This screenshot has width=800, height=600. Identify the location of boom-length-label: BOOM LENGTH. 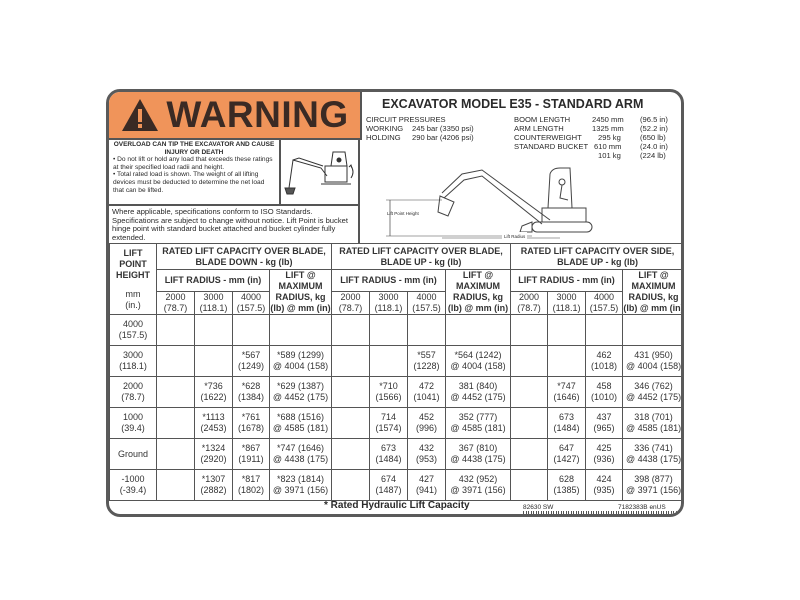
(542, 119).